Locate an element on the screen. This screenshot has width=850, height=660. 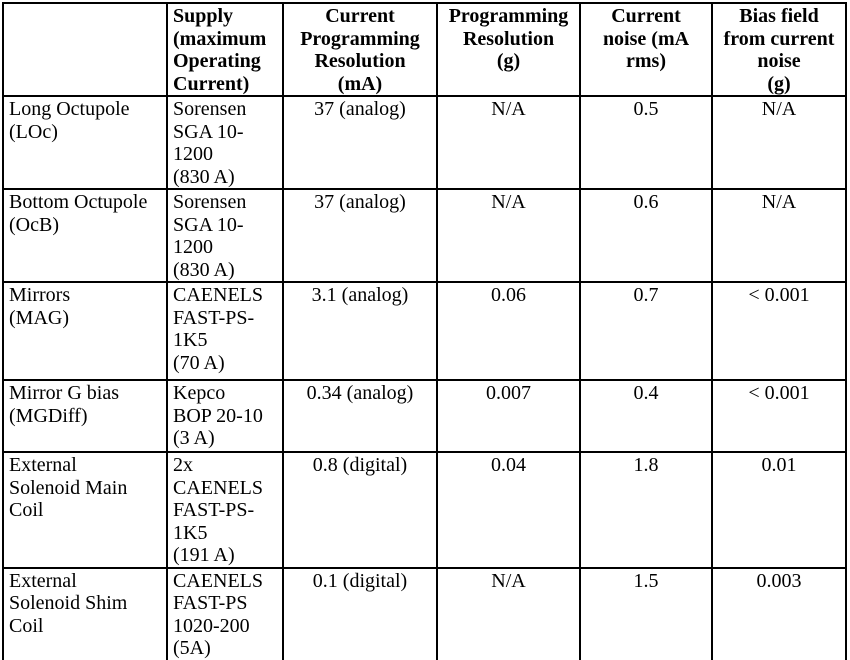
cell-current-programming-resolution: 0.34 (analog) is located at coordinates (360, 416).